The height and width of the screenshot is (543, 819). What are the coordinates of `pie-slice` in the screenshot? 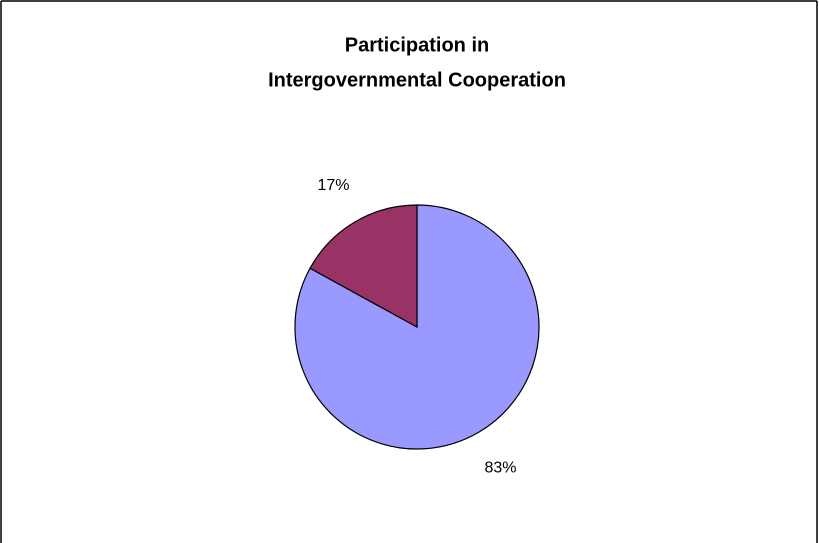 It's located at (363, 266).